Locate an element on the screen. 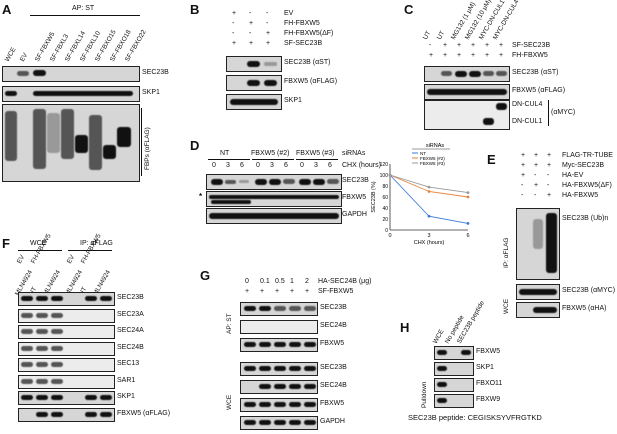 Image resolution: width=617 pixels, height=434 pixels. panel-c-label: C is located at coordinates (409, 9).